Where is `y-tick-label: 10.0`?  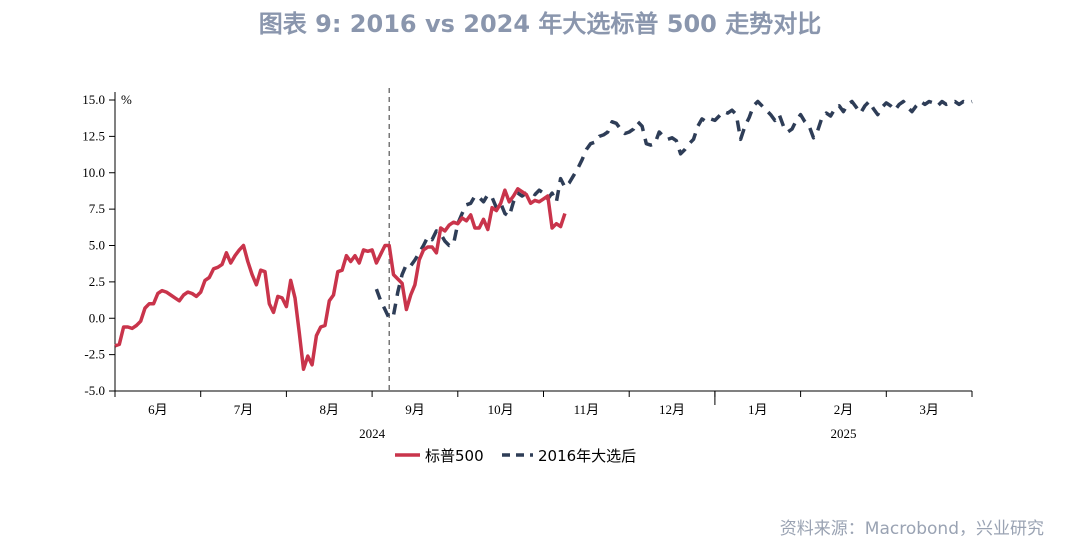
y-tick-label: 10.0 is located at coordinates (93, 172).